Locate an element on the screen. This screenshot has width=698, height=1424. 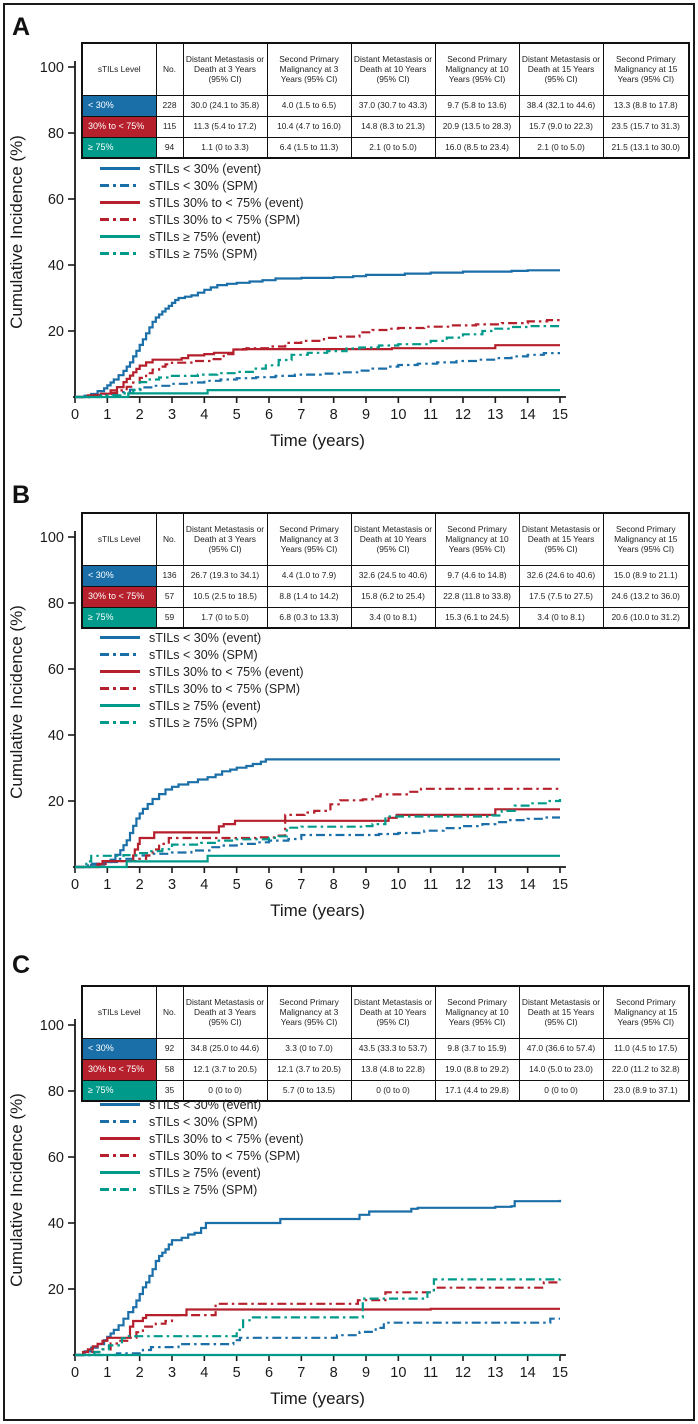
x-tick-label: 12 is located at coordinates (463, 885).